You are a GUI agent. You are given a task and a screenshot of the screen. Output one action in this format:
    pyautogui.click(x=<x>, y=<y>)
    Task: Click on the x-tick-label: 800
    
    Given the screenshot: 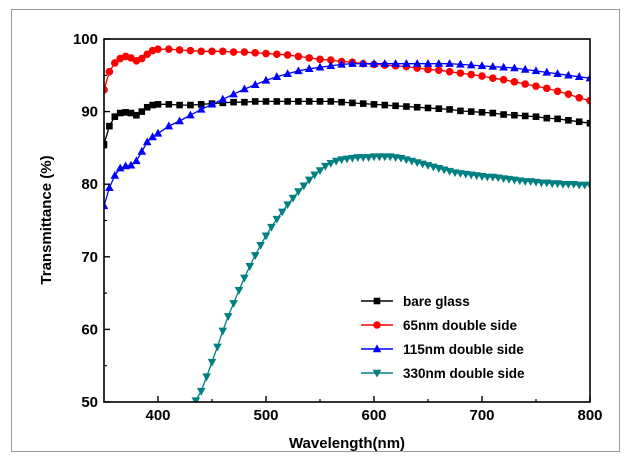 What is the action you would take?
    pyautogui.click(x=589, y=415)
    